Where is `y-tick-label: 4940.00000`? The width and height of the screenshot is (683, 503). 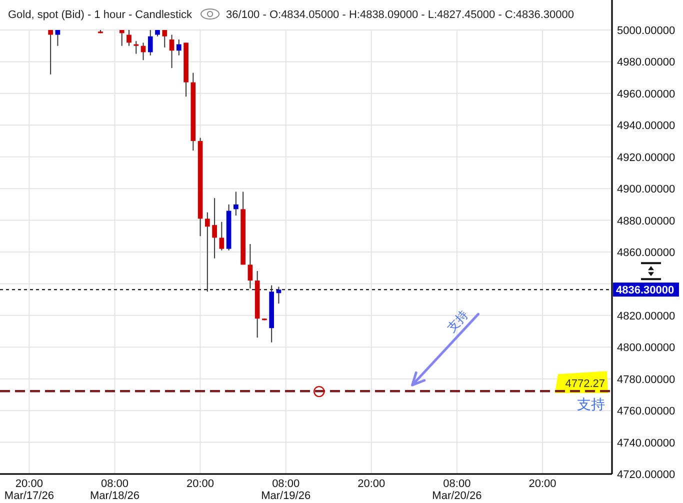
y-tick-label: 4940.00000 is located at coordinates (646, 126).